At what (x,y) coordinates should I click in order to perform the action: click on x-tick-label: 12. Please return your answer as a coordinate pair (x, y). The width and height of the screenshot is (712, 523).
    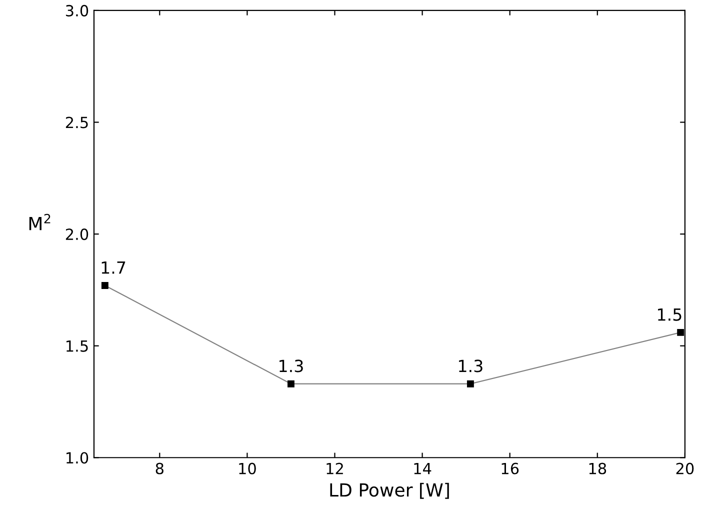
    Looking at the image, I should click on (334, 468).